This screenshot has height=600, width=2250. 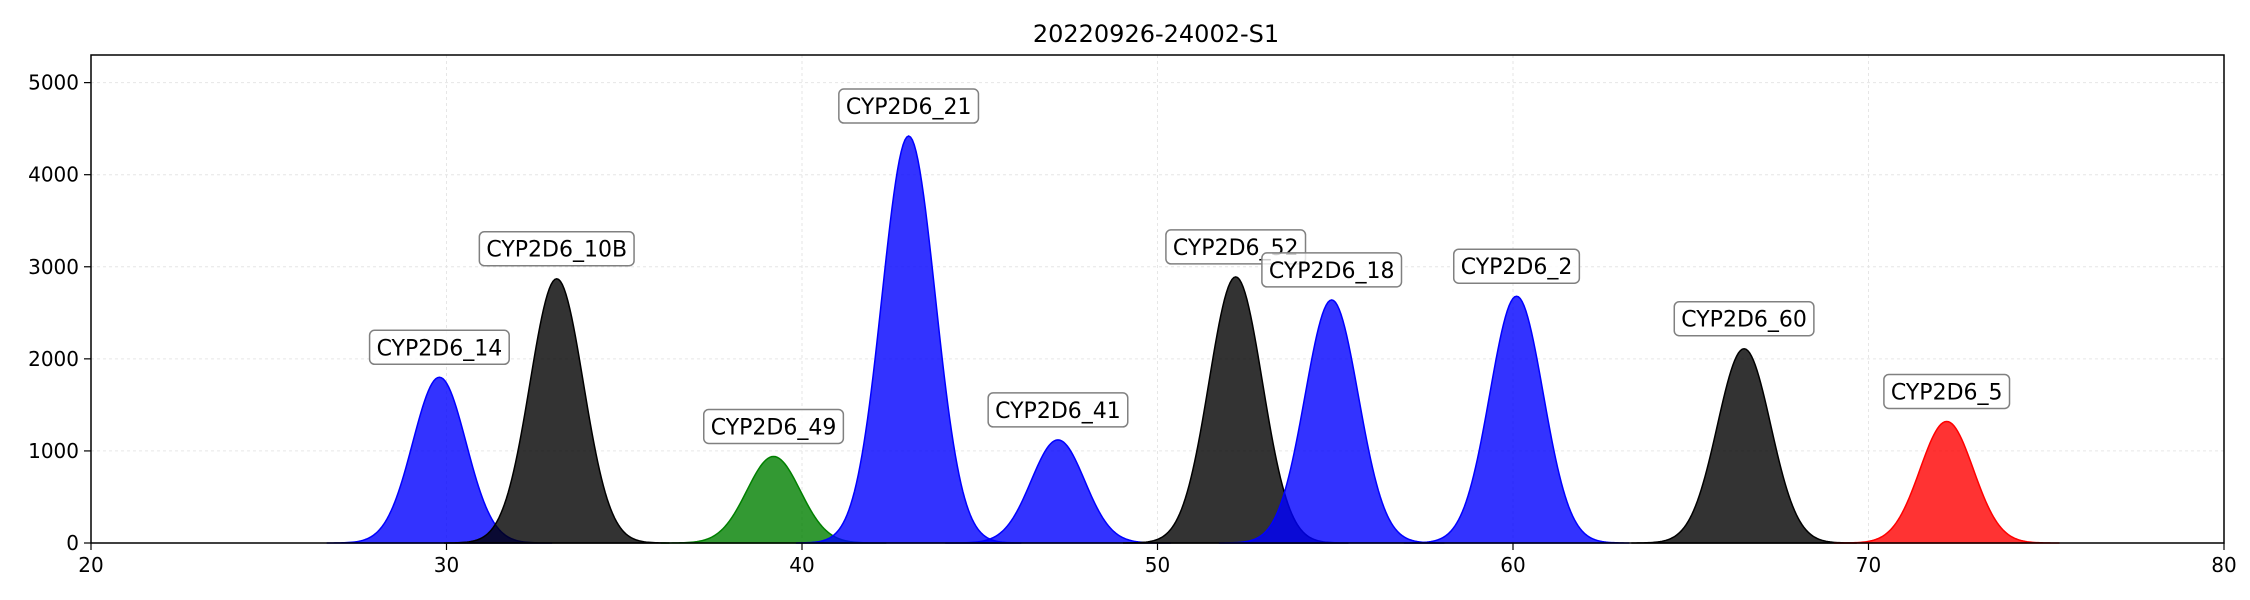 I want to click on peak-label: CYP2D6_41, so click(x=1058, y=411).